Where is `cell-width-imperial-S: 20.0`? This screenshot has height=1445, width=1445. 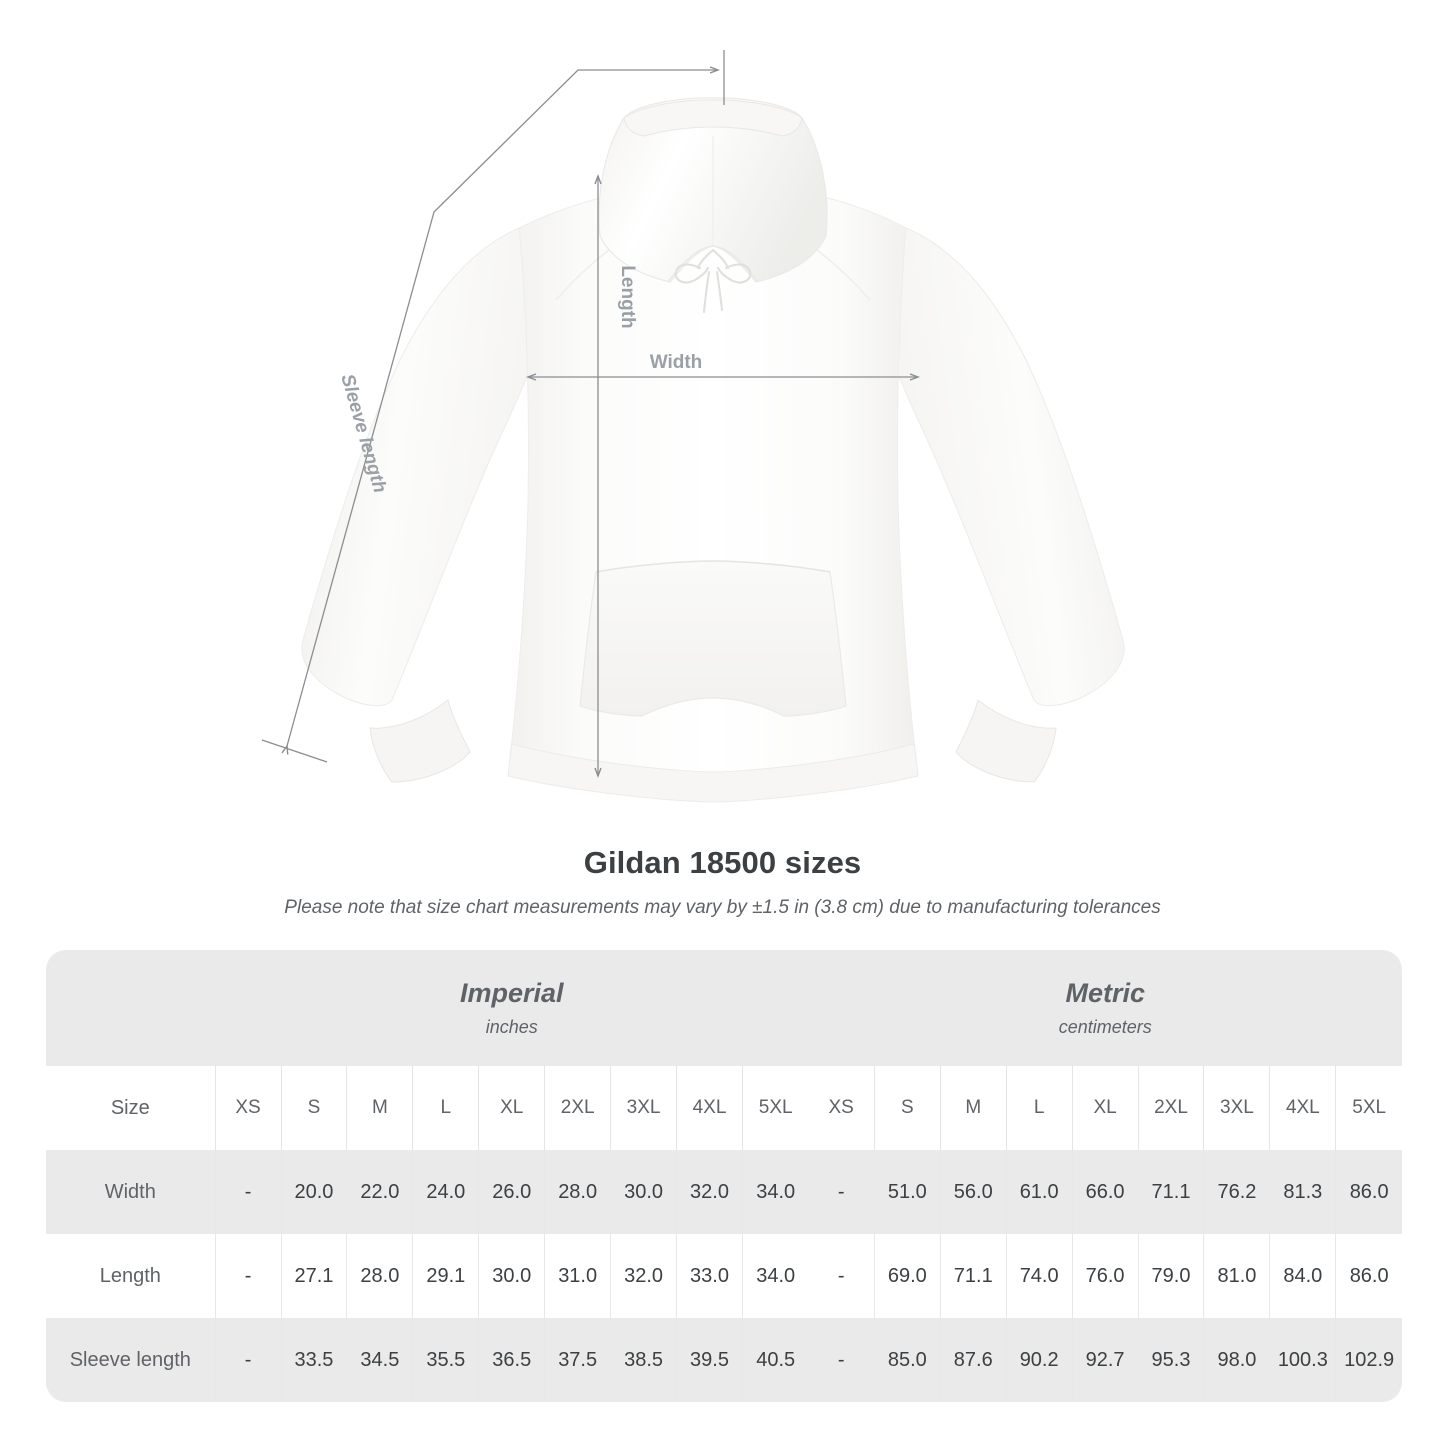
cell-width-imperial-S: 20.0 is located at coordinates (313, 1192).